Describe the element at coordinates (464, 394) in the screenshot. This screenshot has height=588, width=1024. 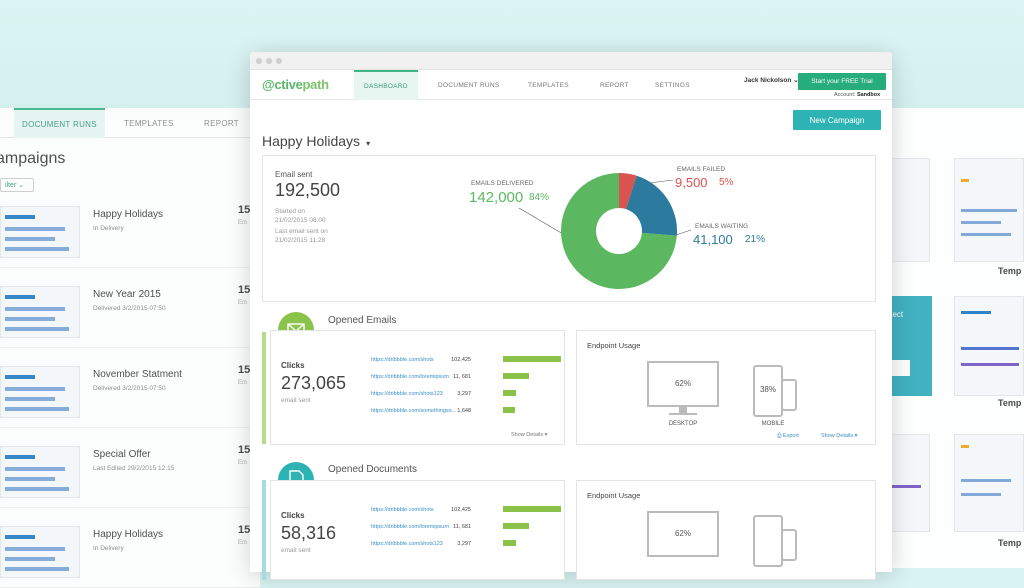
I see `link-count: 3,297` at that location.